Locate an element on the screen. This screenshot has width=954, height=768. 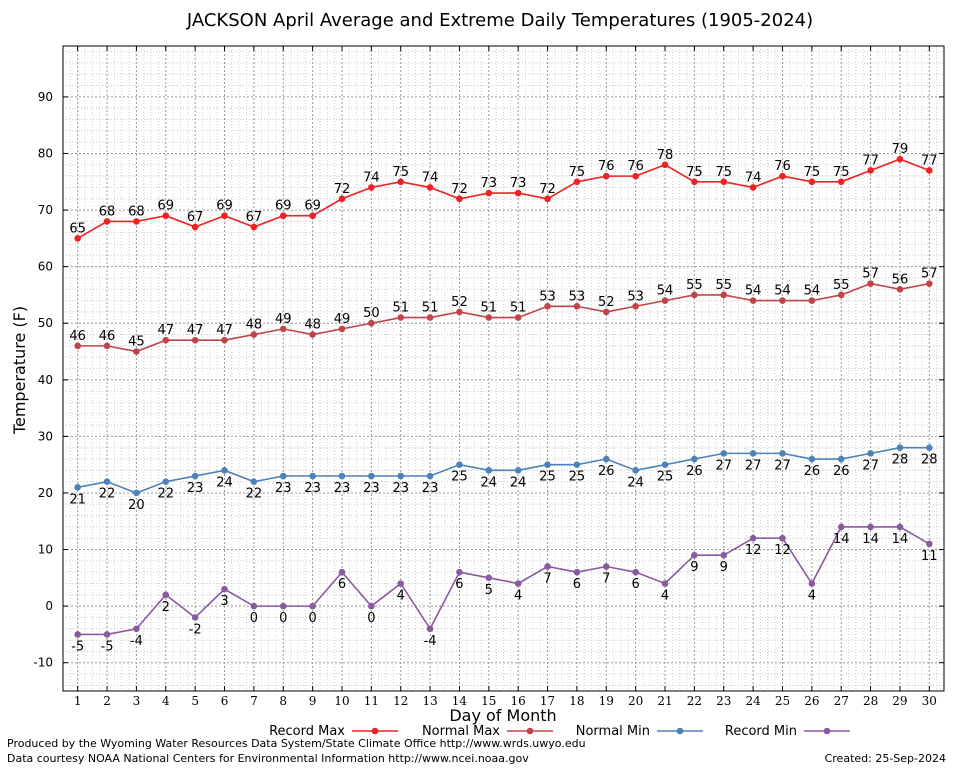
normal-min-data-label: 26 is located at coordinates (694, 471).